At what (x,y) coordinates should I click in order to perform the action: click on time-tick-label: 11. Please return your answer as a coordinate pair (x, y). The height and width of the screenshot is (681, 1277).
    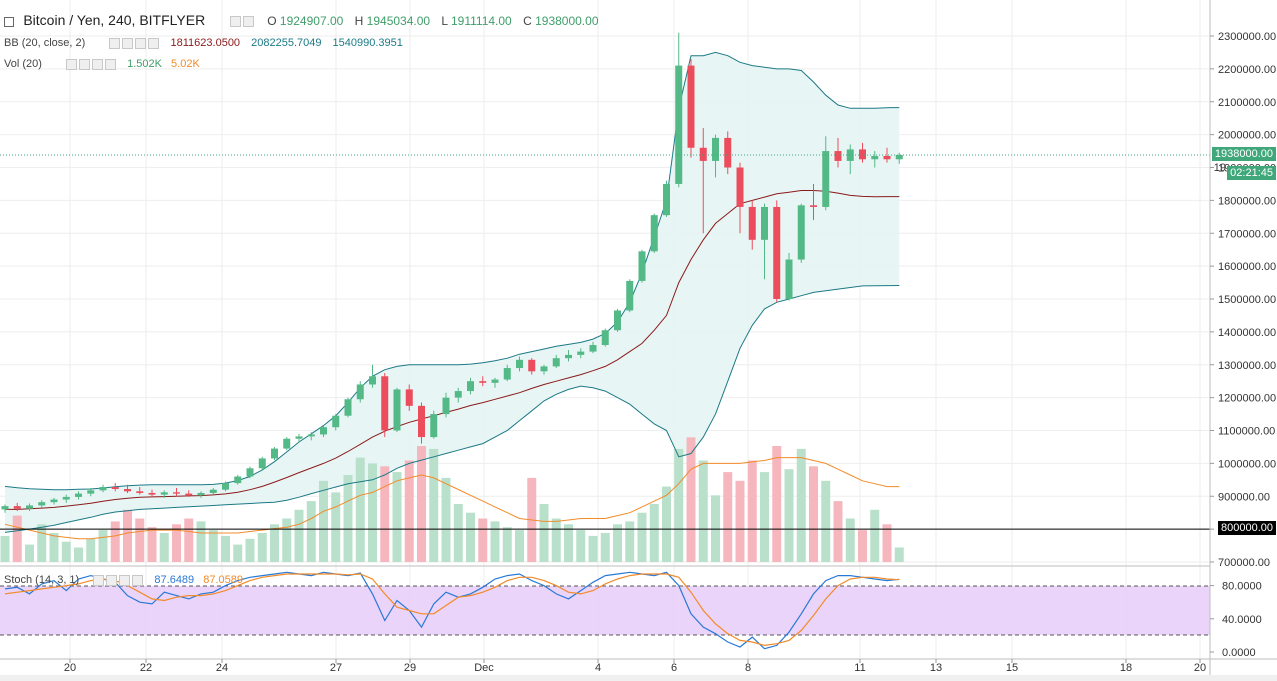
    Looking at the image, I should click on (859, 668).